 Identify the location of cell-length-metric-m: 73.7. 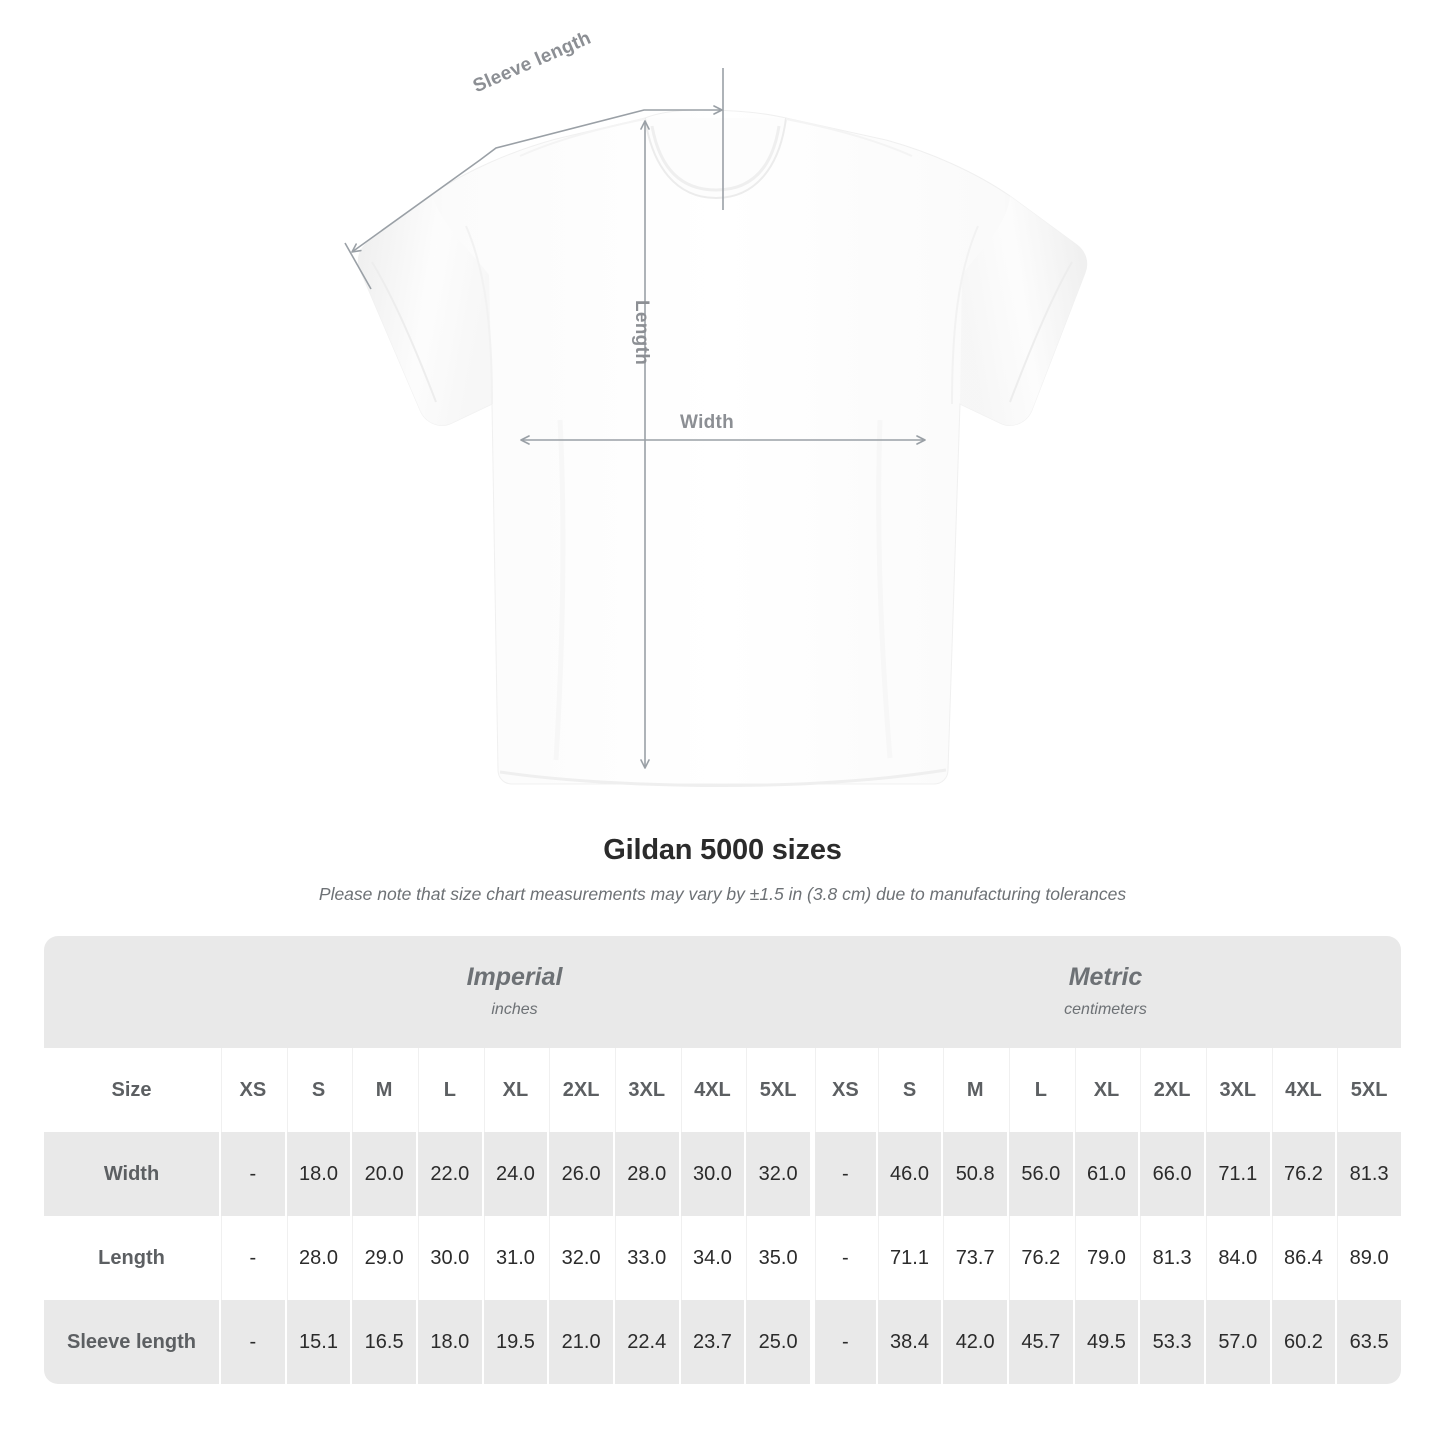
(974, 1258).